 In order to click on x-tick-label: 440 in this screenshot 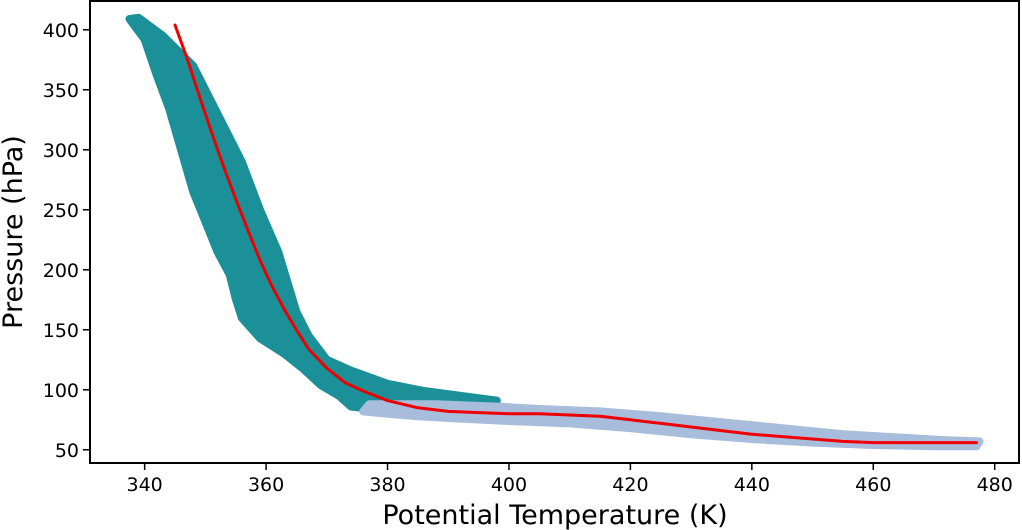, I will do `click(752, 485)`.